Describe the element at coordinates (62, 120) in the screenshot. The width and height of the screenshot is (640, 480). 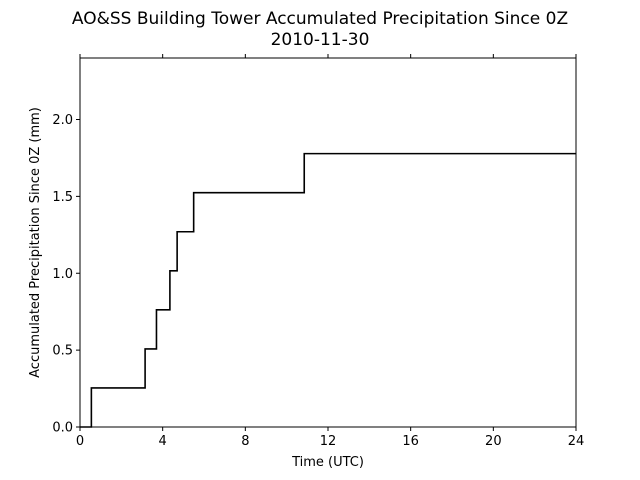
I see `y-tick-label: 2.0` at that location.